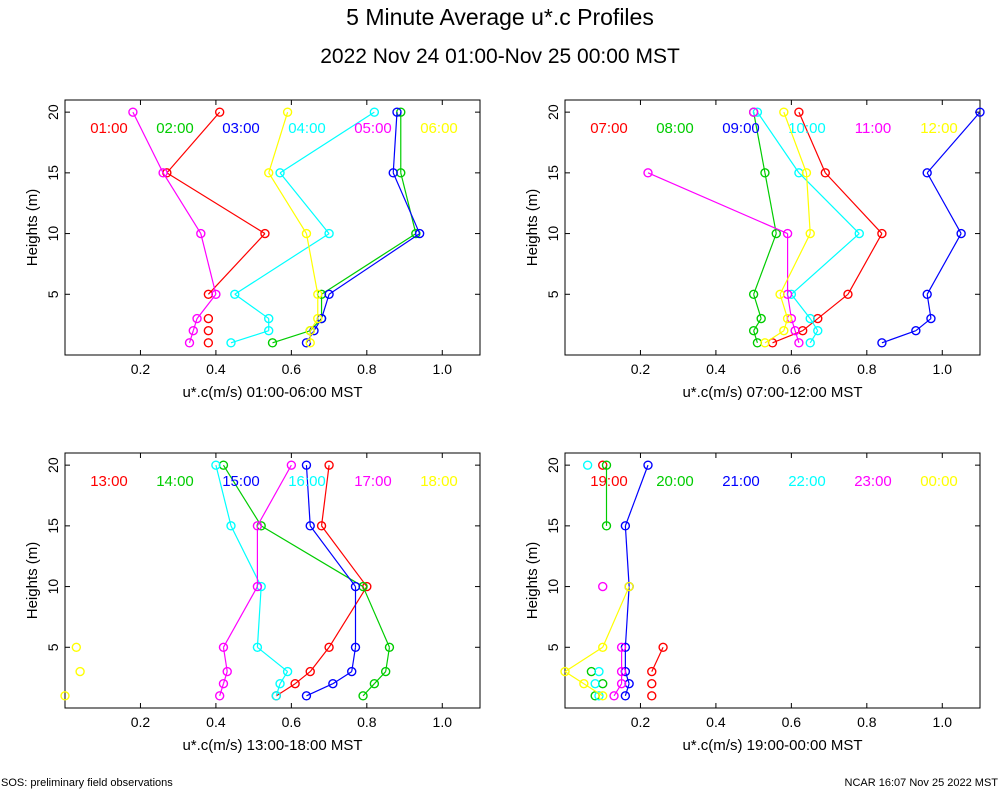 Image resolution: width=1000 pixels, height=800 pixels. Describe the element at coordinates (109, 481) in the screenshot. I see `legend-label: 13:00` at that location.